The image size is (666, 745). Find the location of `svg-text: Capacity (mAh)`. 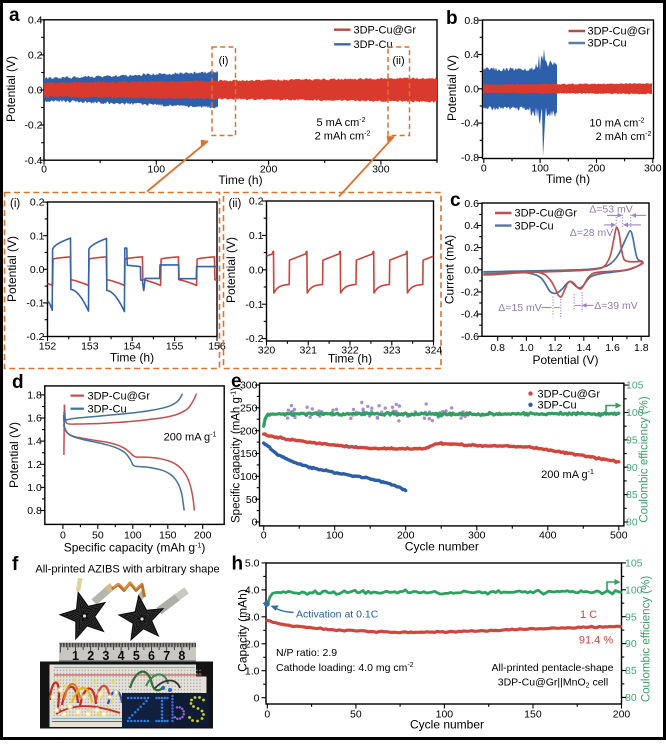

svg-text: Capacity (mAh) is located at coordinates (243, 630).